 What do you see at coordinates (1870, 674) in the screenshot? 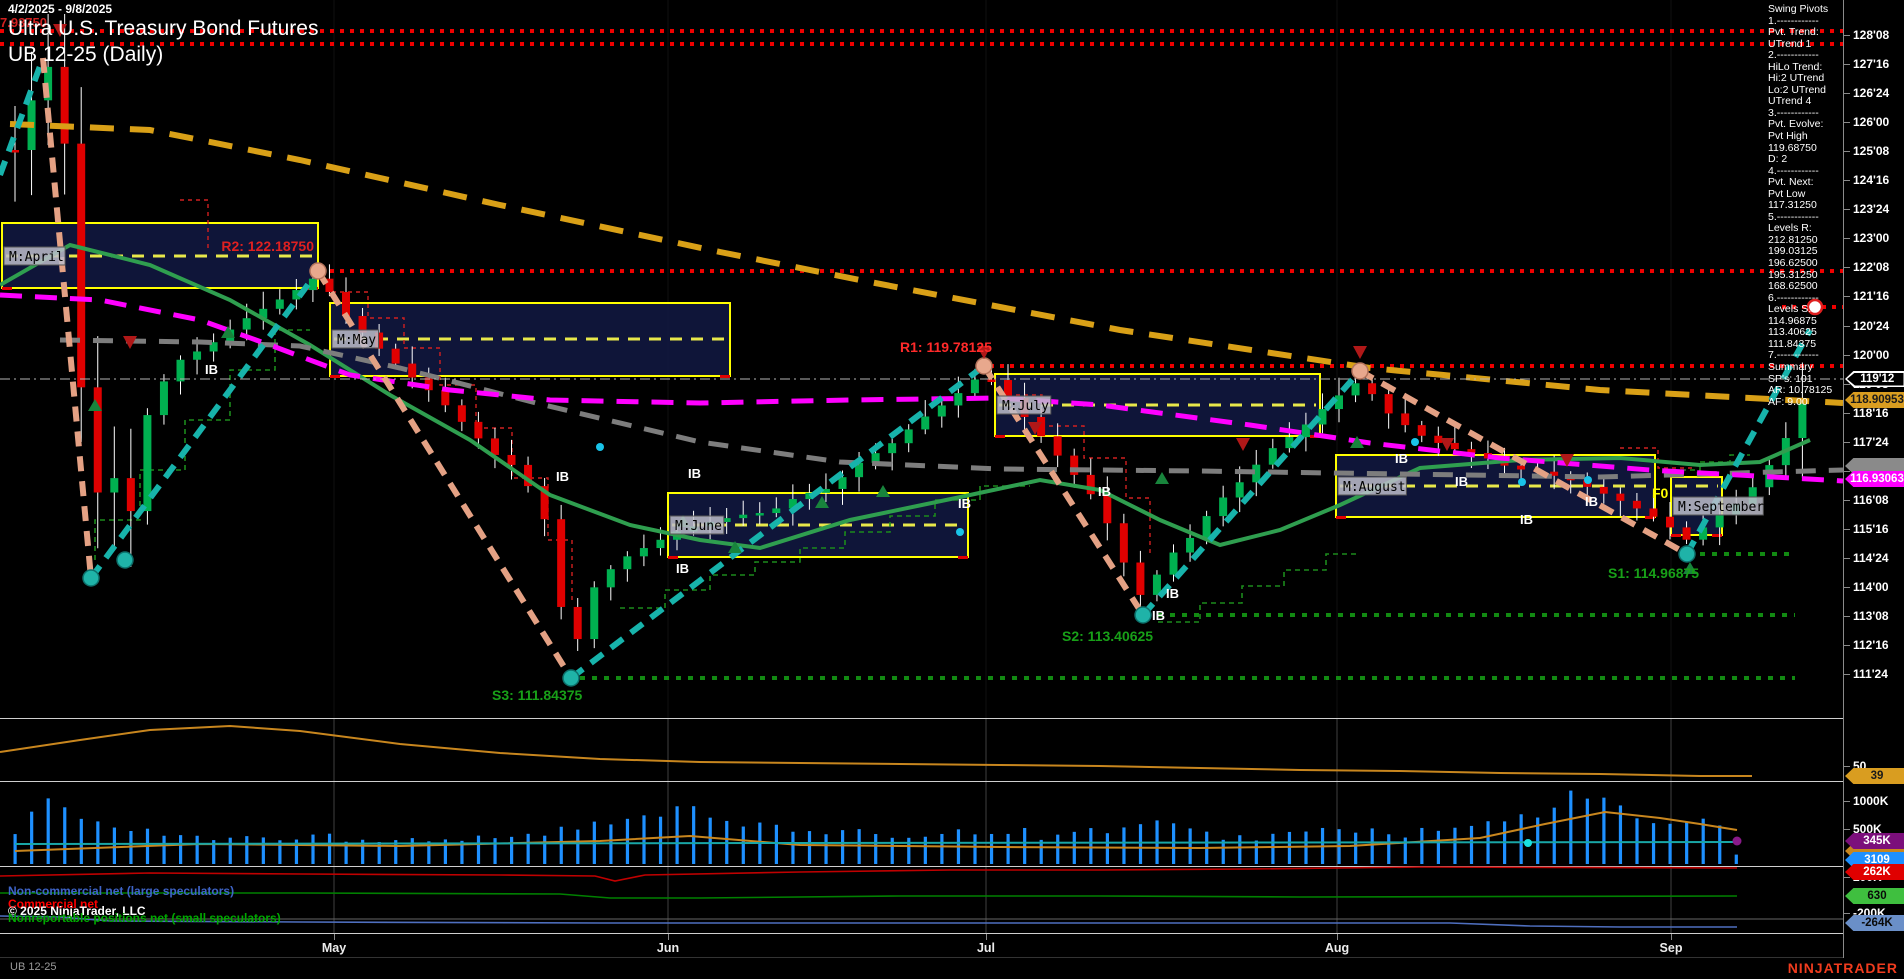
I see `price-axis-label: 111'24` at bounding box center [1870, 674].